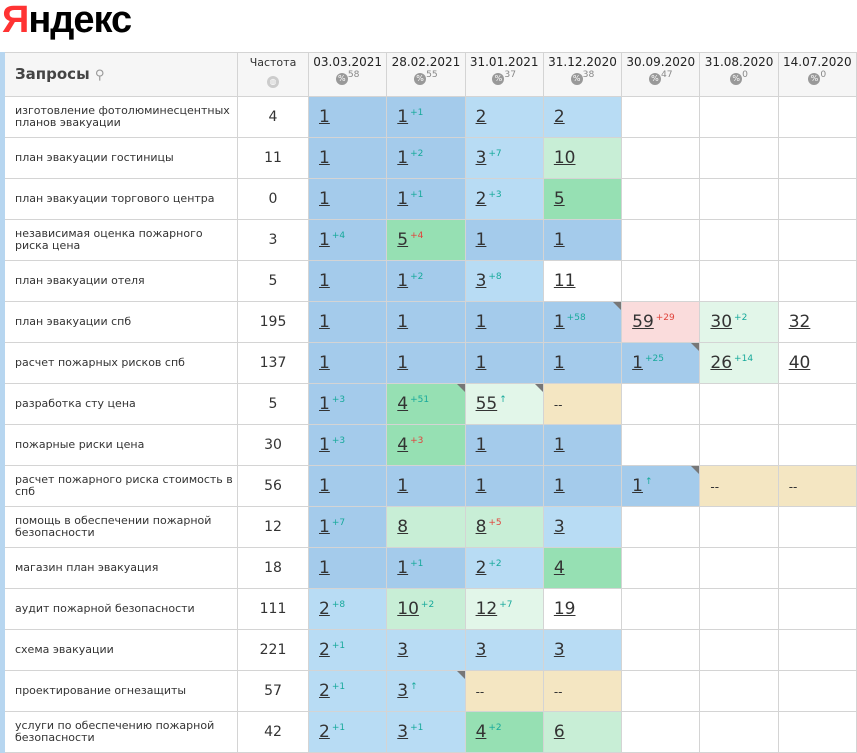  Describe the element at coordinates (273, 363) in the screenshot. I see `frequency: 137` at that location.